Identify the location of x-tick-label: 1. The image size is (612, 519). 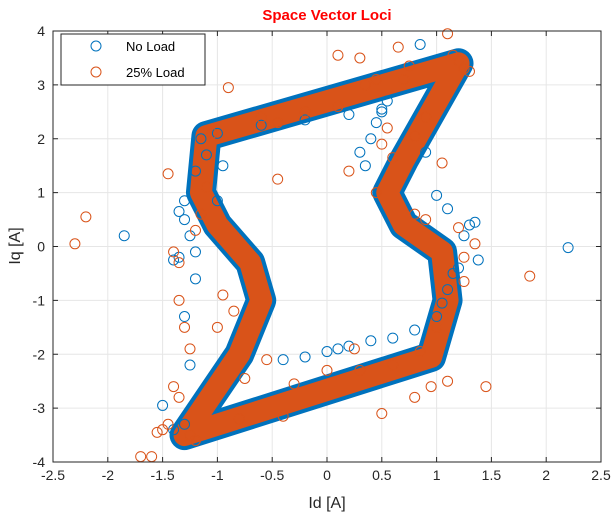
(437, 475).